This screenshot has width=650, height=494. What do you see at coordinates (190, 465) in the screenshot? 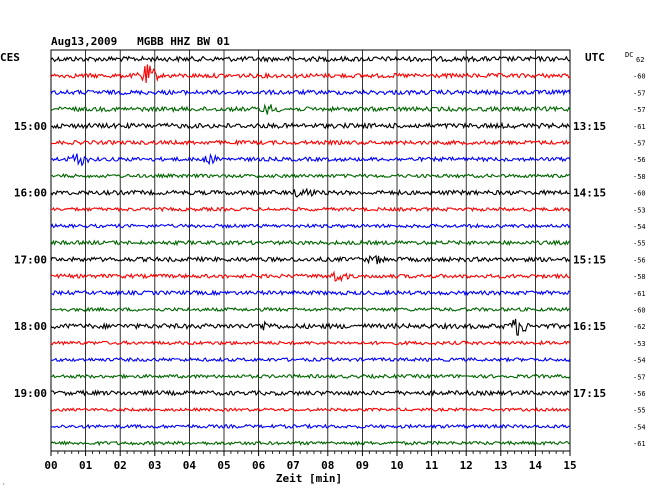
I see `x-tick-label: 04` at bounding box center [190, 465].